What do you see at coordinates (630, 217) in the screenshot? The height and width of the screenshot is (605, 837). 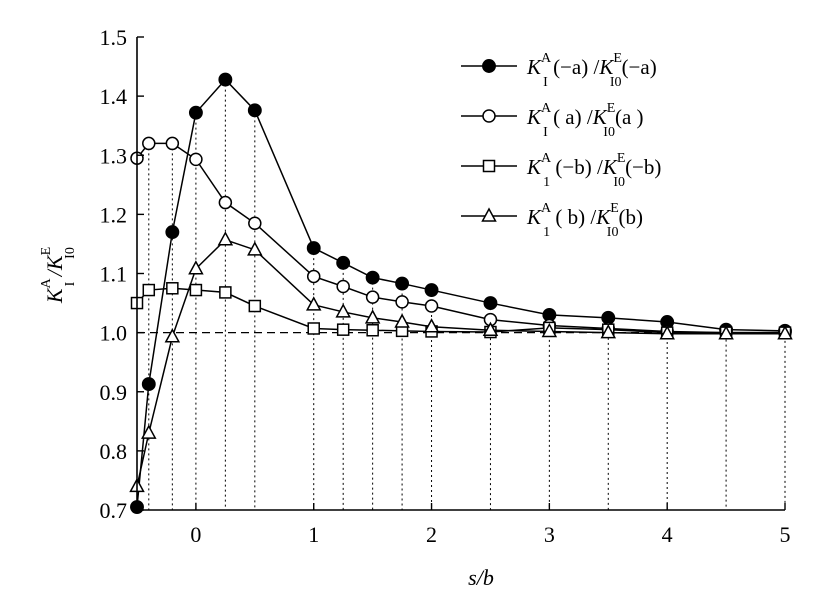 I see `legend-text-part: (b)` at bounding box center [630, 217].